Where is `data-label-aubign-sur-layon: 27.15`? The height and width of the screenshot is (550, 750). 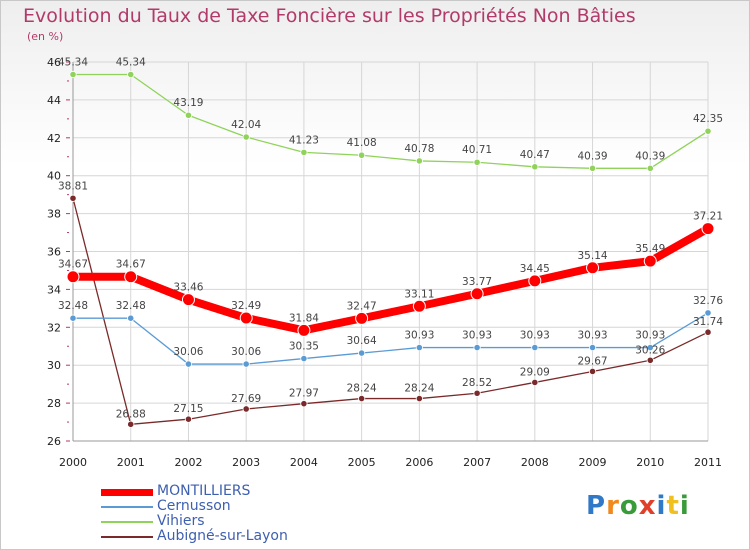 data-label-aubign-sur-layon: 27.15 is located at coordinates (188, 409).